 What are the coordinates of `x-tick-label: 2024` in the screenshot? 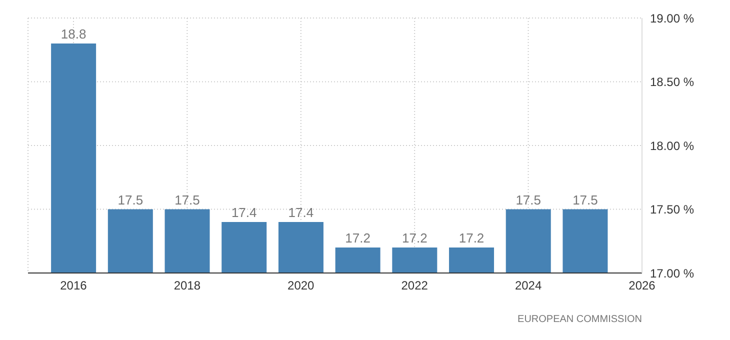 It's located at (528, 285).